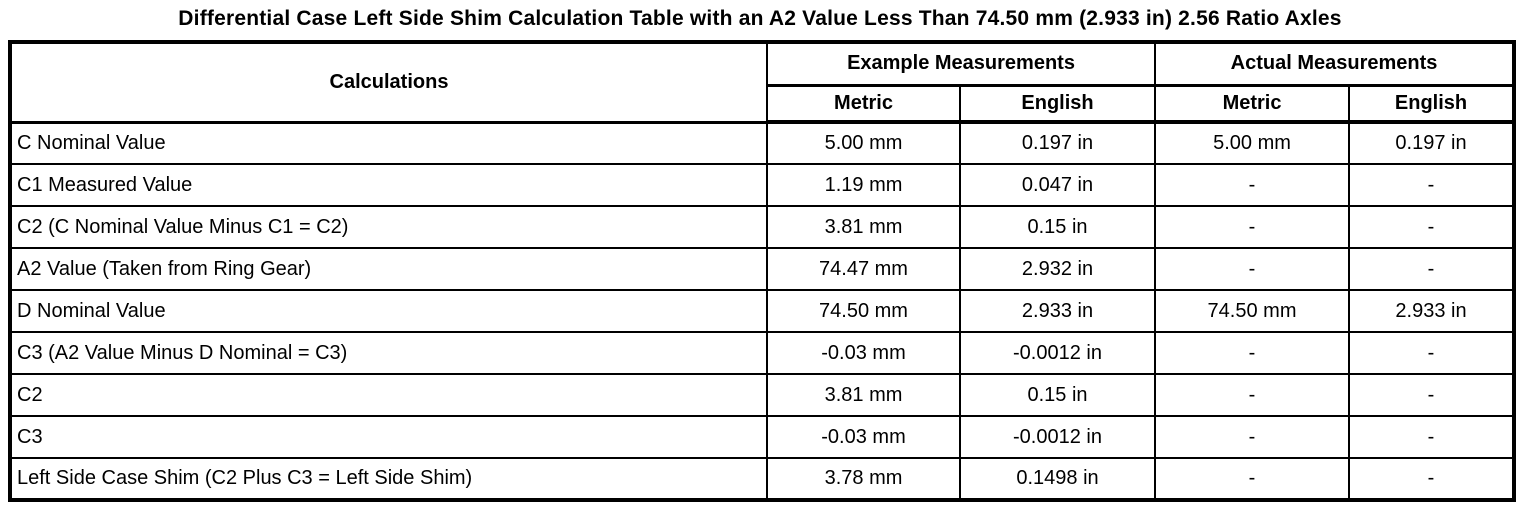 This screenshot has height=518, width=1520. Describe the element at coordinates (1057, 104) in the screenshot. I see `column-header-example-english: English` at that location.